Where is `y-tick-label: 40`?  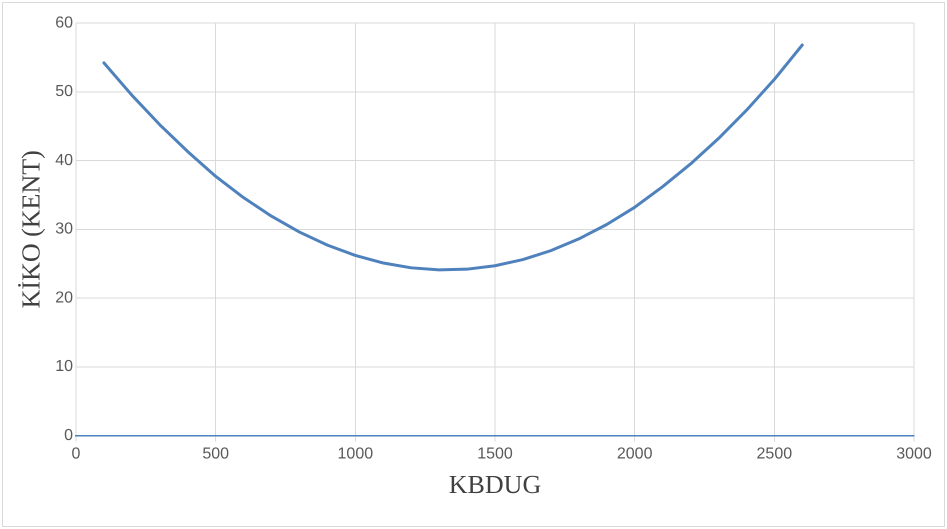 y-tick-label: 40 is located at coordinates (64, 160).